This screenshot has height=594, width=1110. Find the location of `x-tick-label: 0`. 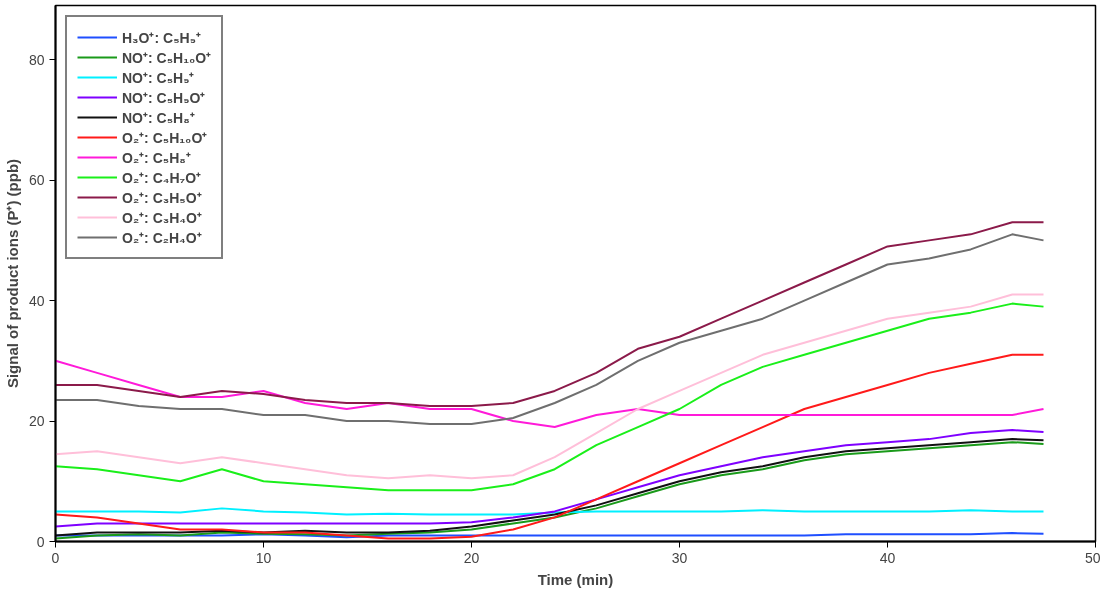

x-tick-label: 0 is located at coordinates (55, 557).